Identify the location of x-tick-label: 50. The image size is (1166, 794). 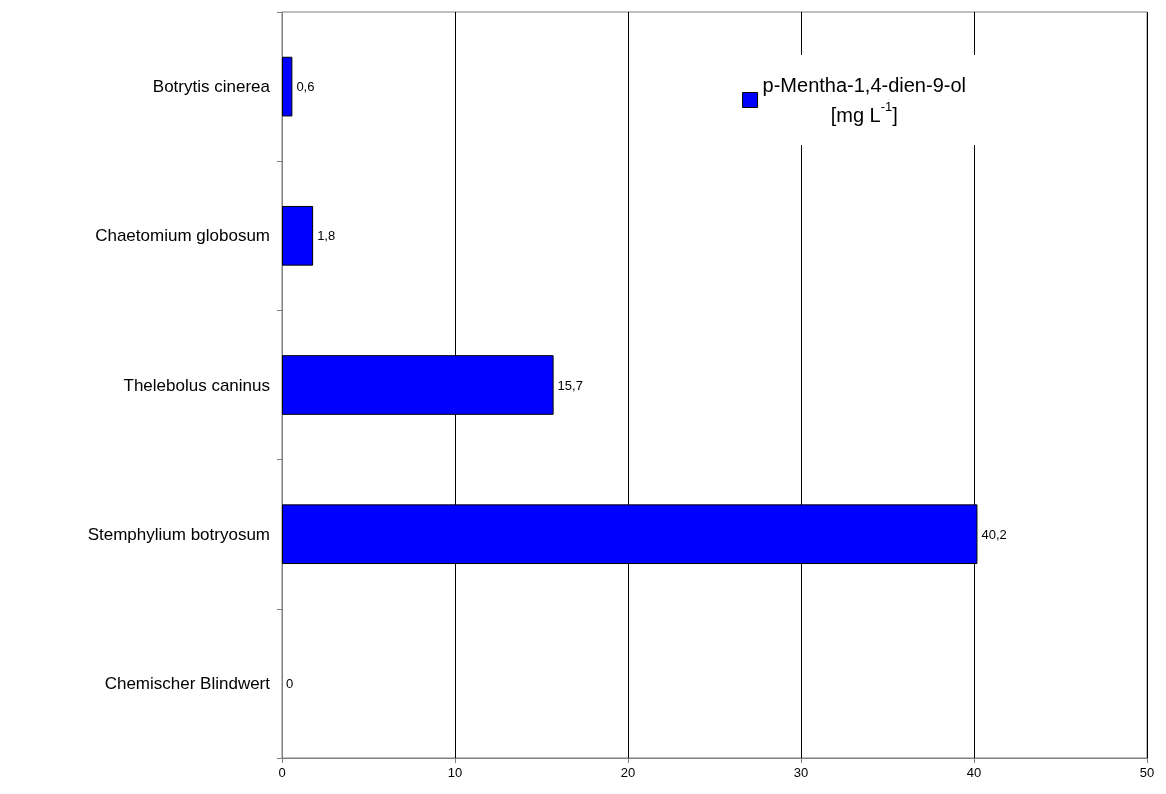
(1147, 772).